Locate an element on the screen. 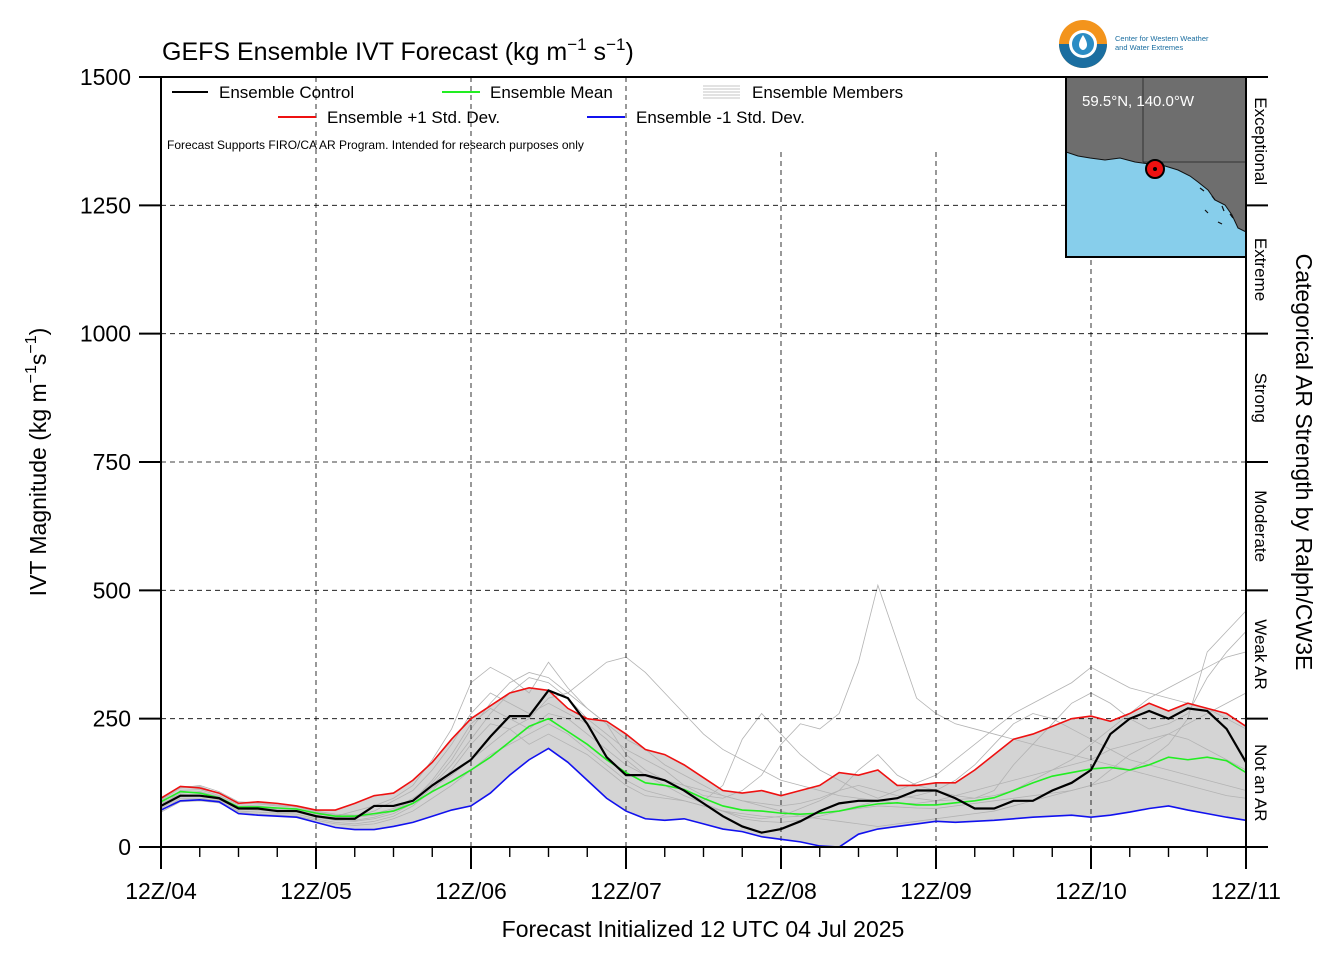 The width and height of the screenshot is (1336, 967). legend-mean-label: Ensemble Mean is located at coordinates (551, 92).